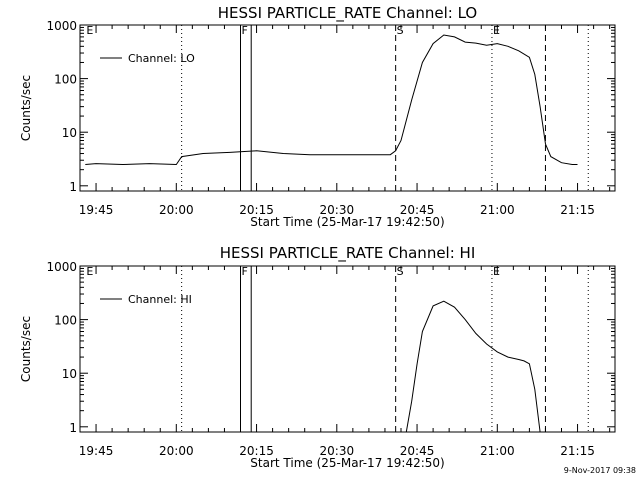 Image resolution: width=640 pixels, height=480 pixels. I want to click on chart-title: HESSI PARTICLE_RATE Channel: LO, so click(347, 13).